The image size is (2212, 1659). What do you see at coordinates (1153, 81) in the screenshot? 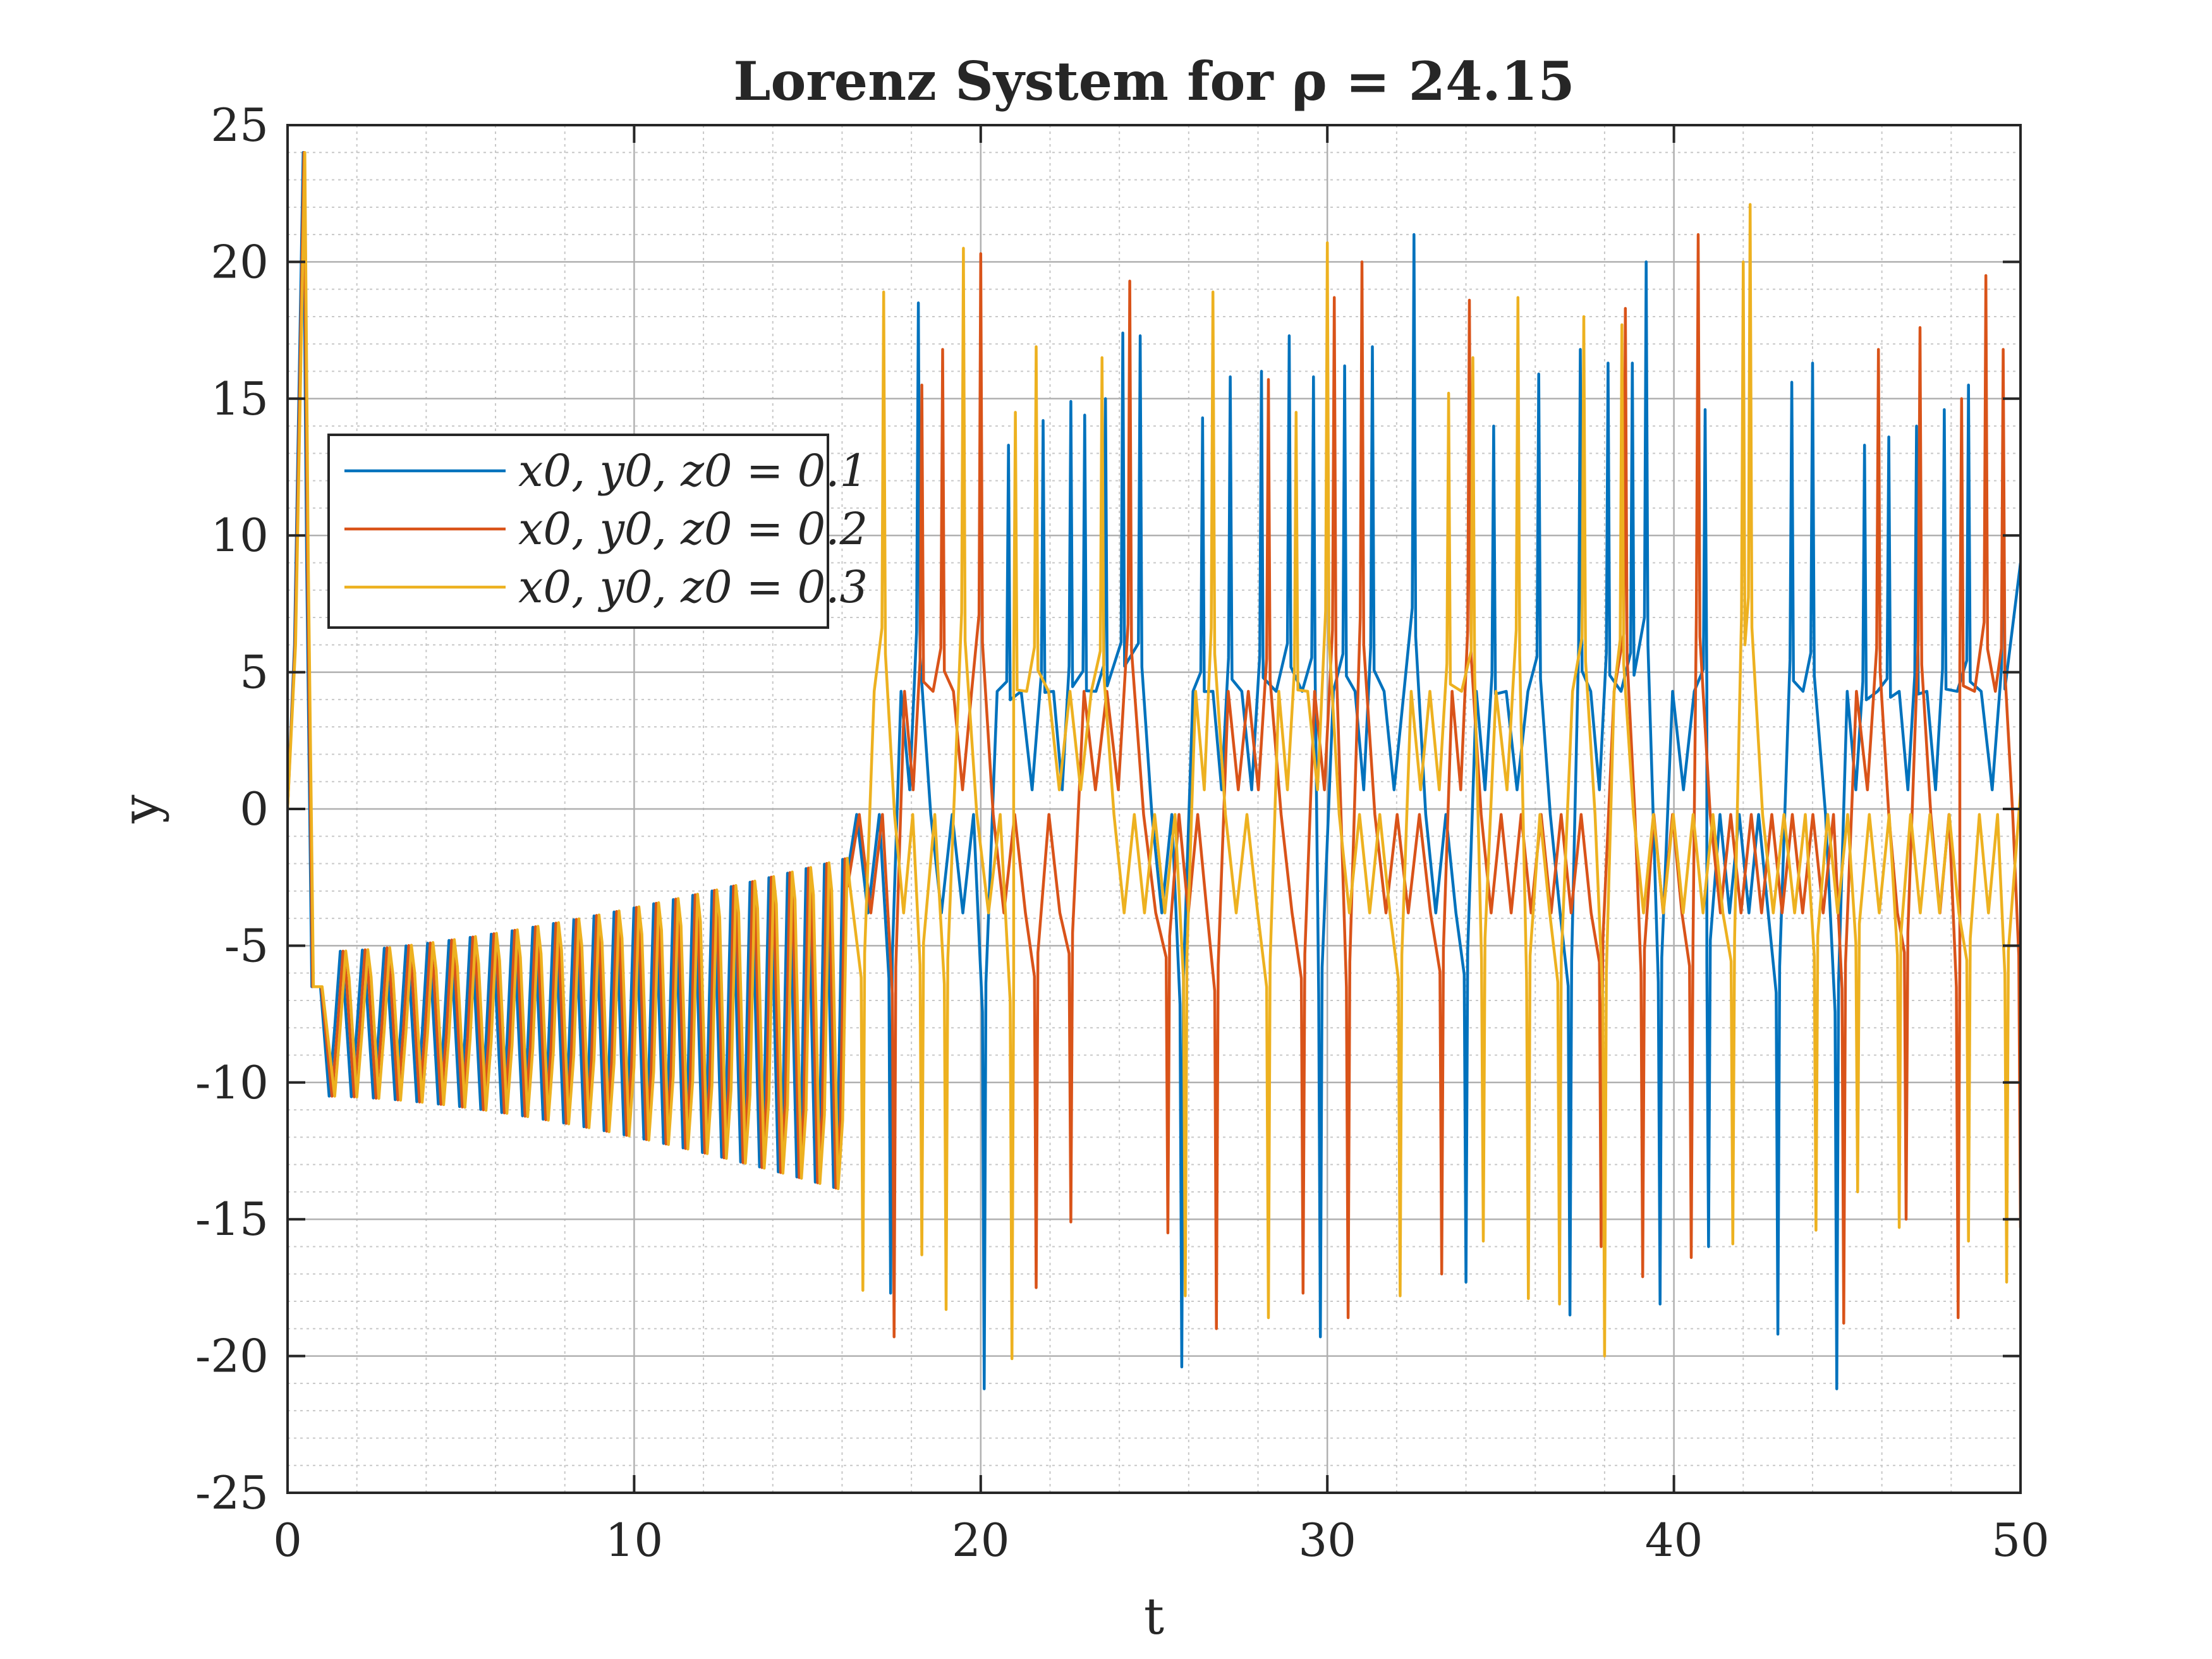
I see `chart-title: Lorenz System for ρ = 24.15` at bounding box center [1153, 81].